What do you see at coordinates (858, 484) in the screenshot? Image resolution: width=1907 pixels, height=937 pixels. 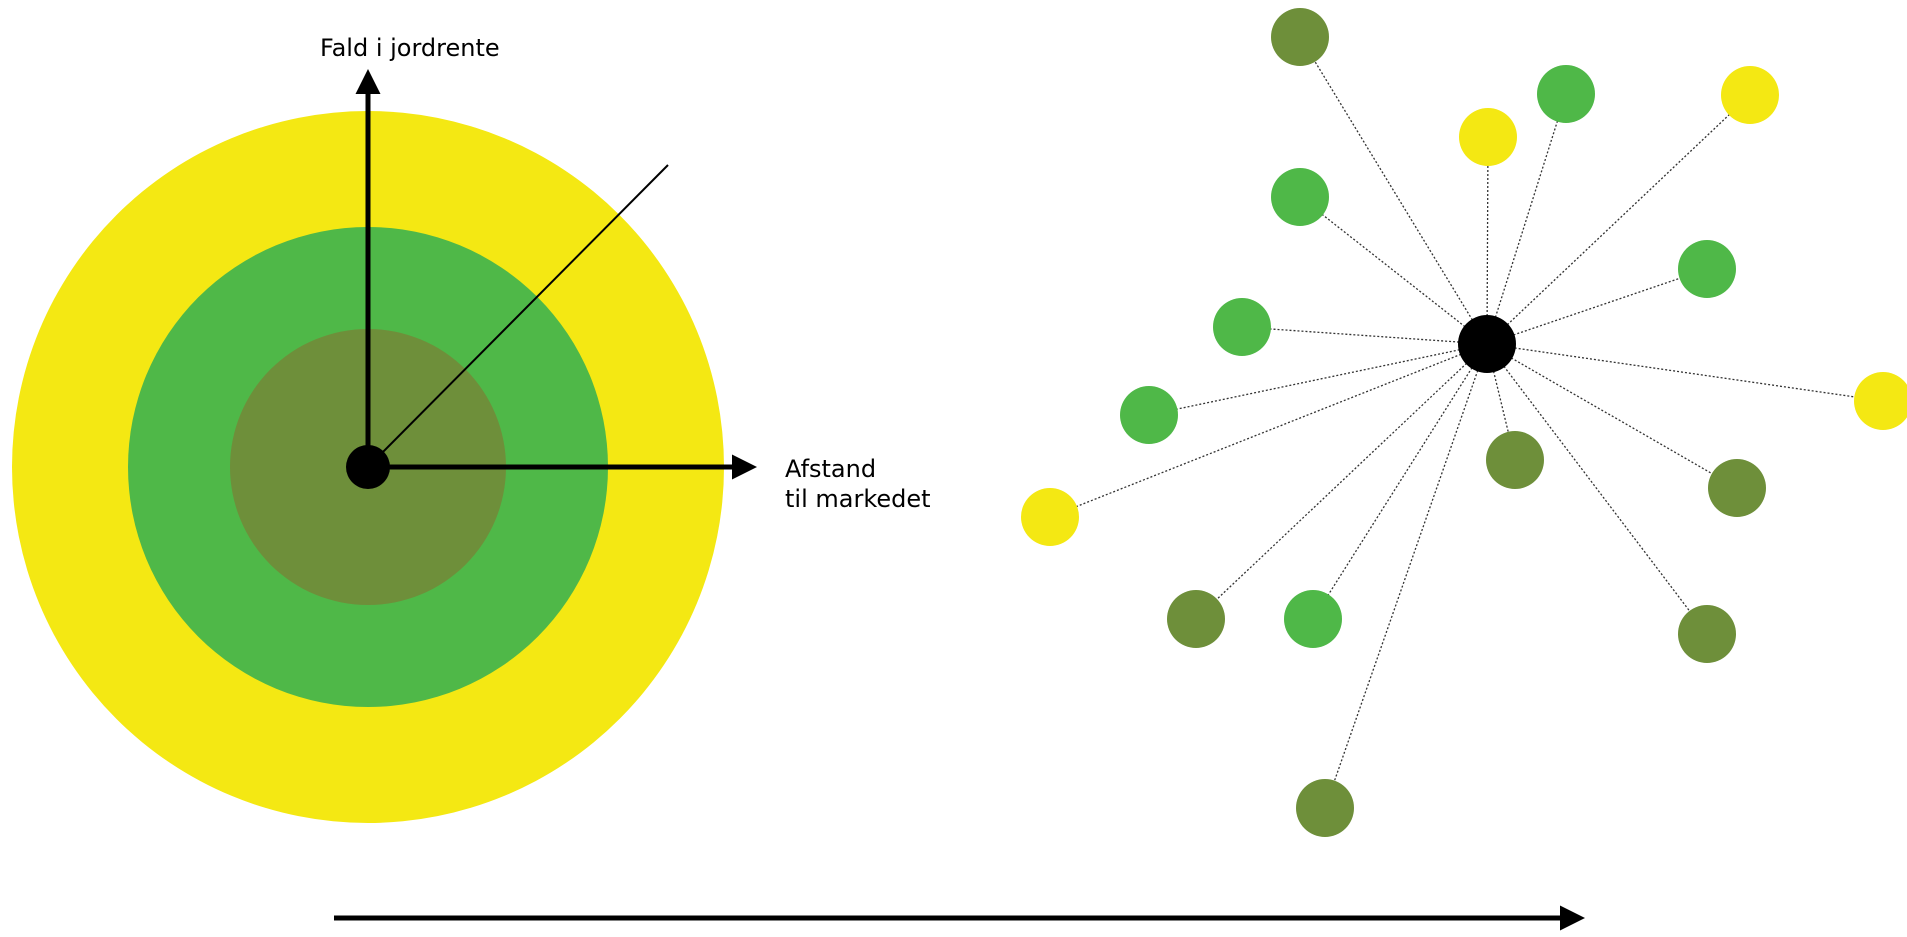 I see `x-axis-label: Afstand til markedet` at bounding box center [858, 484].